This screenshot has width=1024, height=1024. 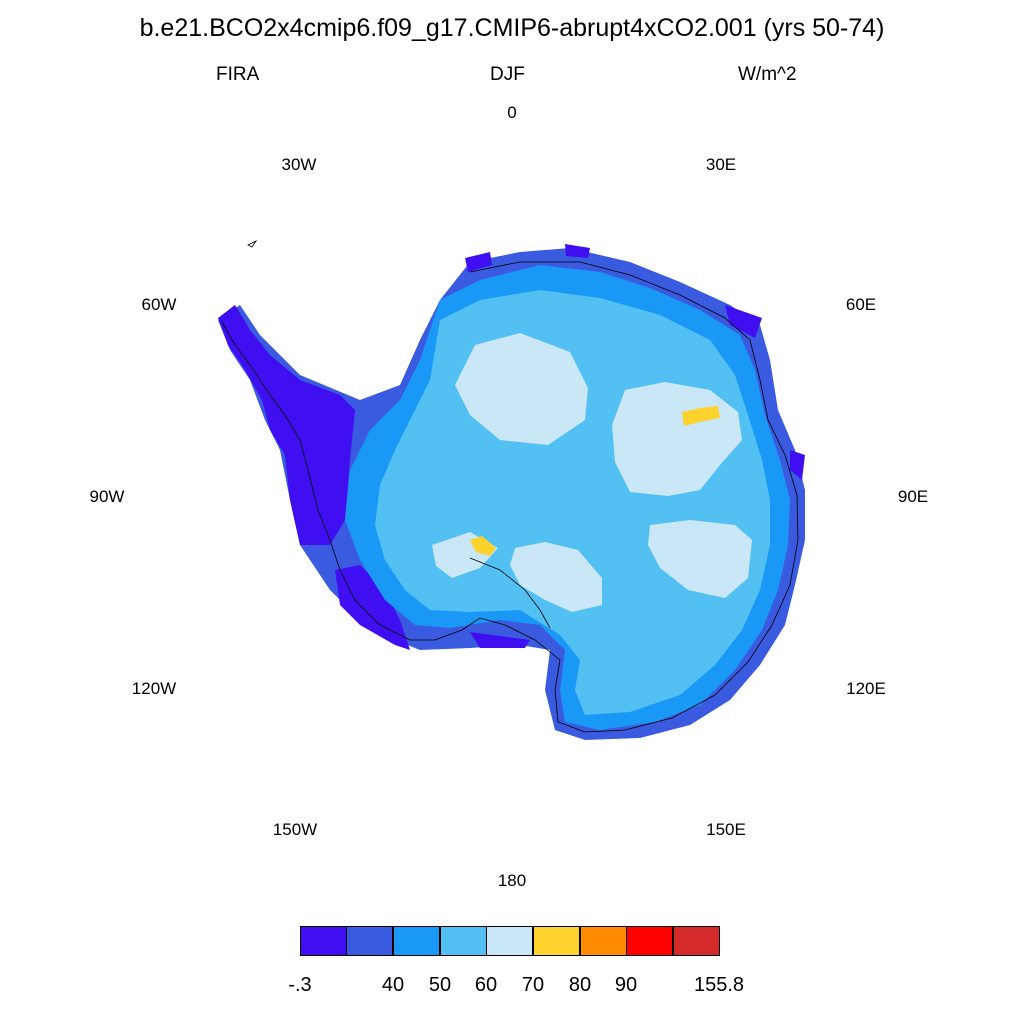 What do you see at coordinates (580, 985) in the screenshot?
I see `colorbar-label-6: 80` at bounding box center [580, 985].